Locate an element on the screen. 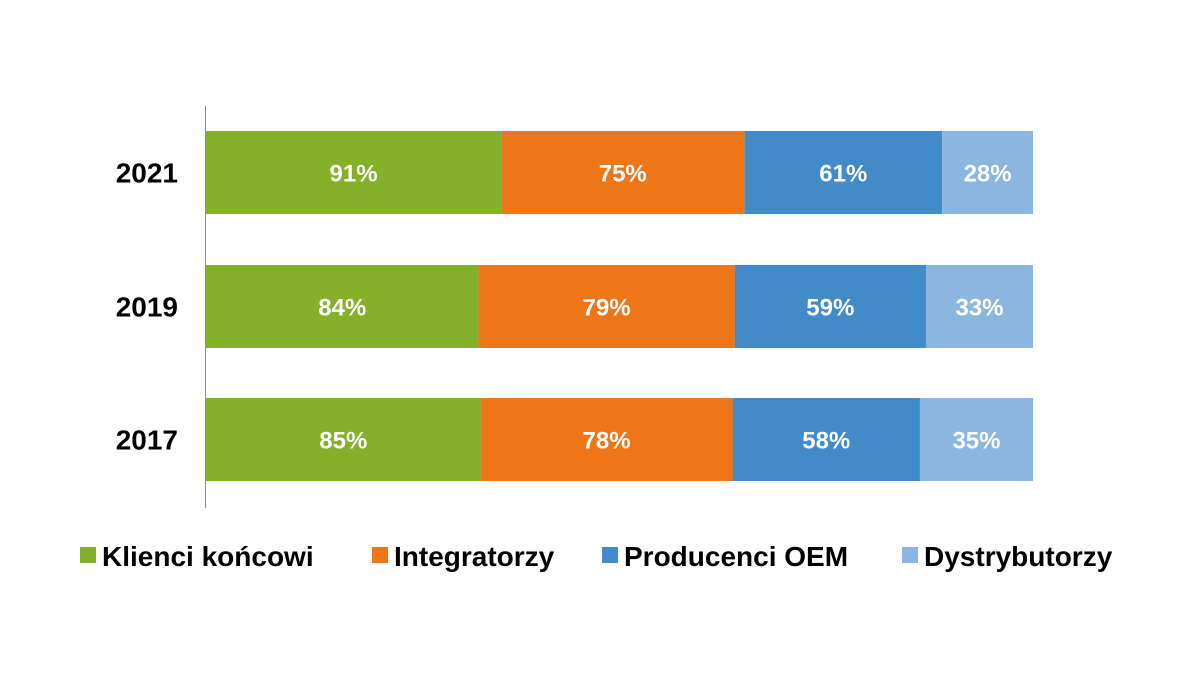 This screenshot has width=1200, height=700. data-label-2019-3: 59% is located at coordinates (830, 308).